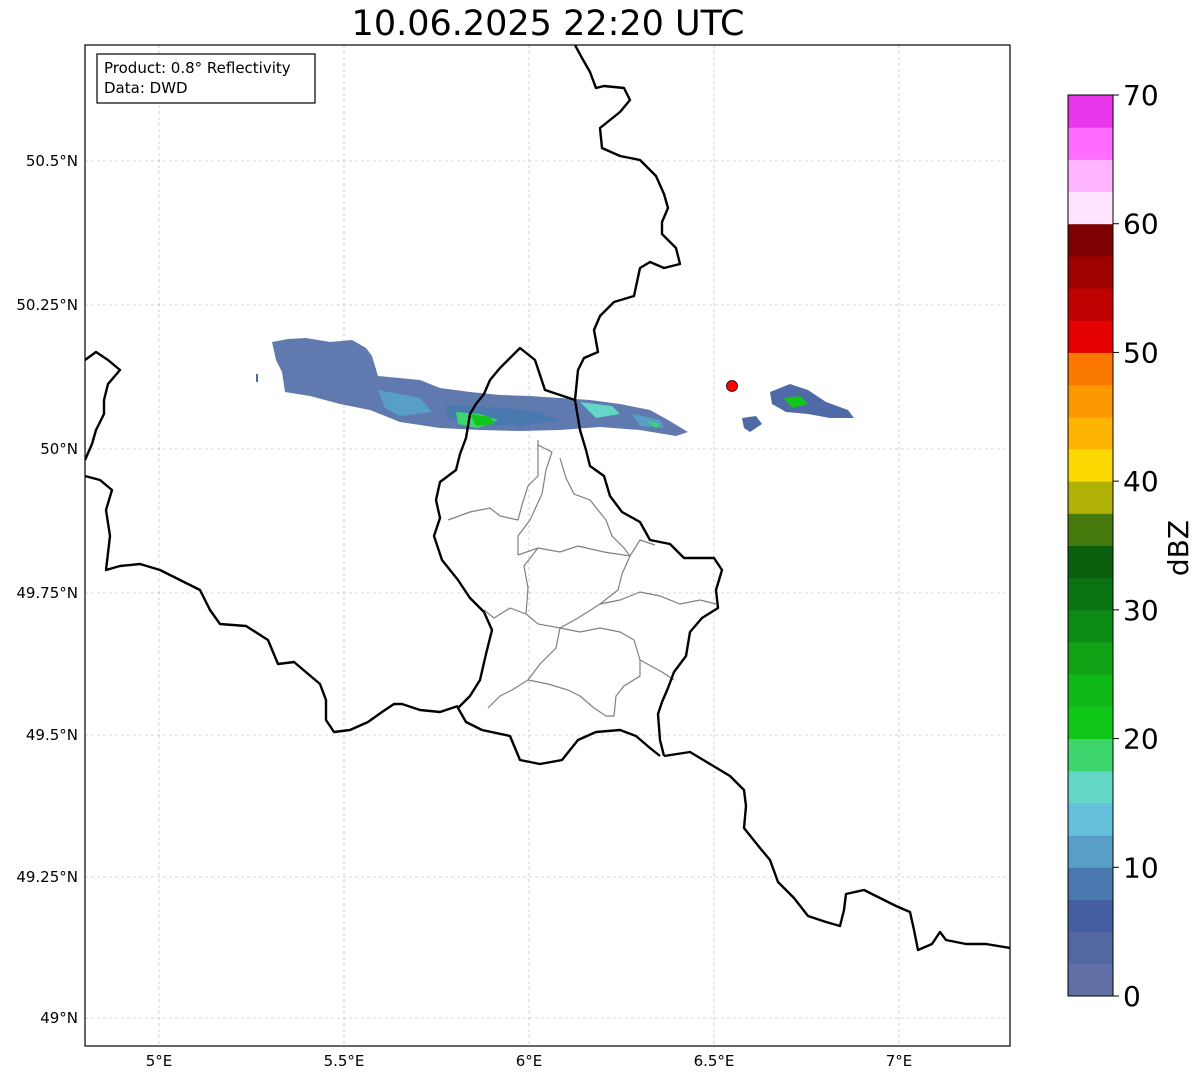  Describe the element at coordinates (1136, 546) in the screenshot. I see `colorbar-ticks: 0 10 20 30 40 50 60 70` at that location.